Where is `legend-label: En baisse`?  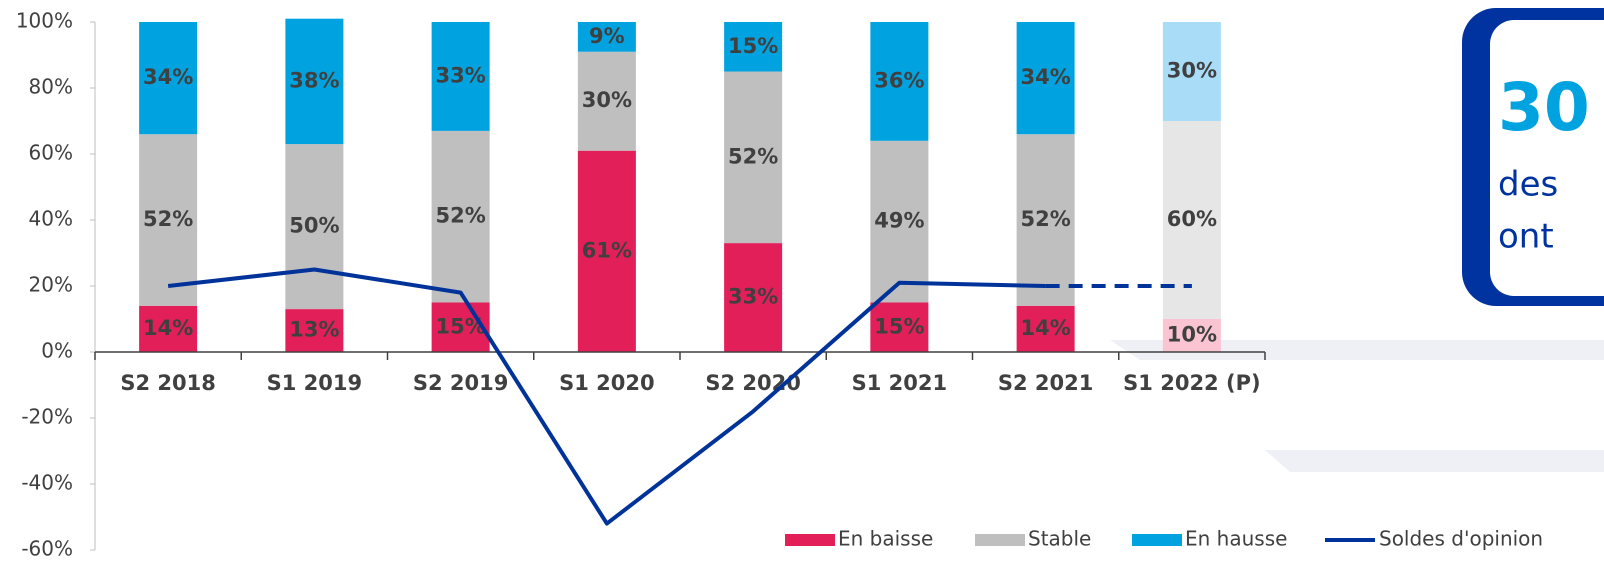
legend-label: En baisse is located at coordinates (885, 539).